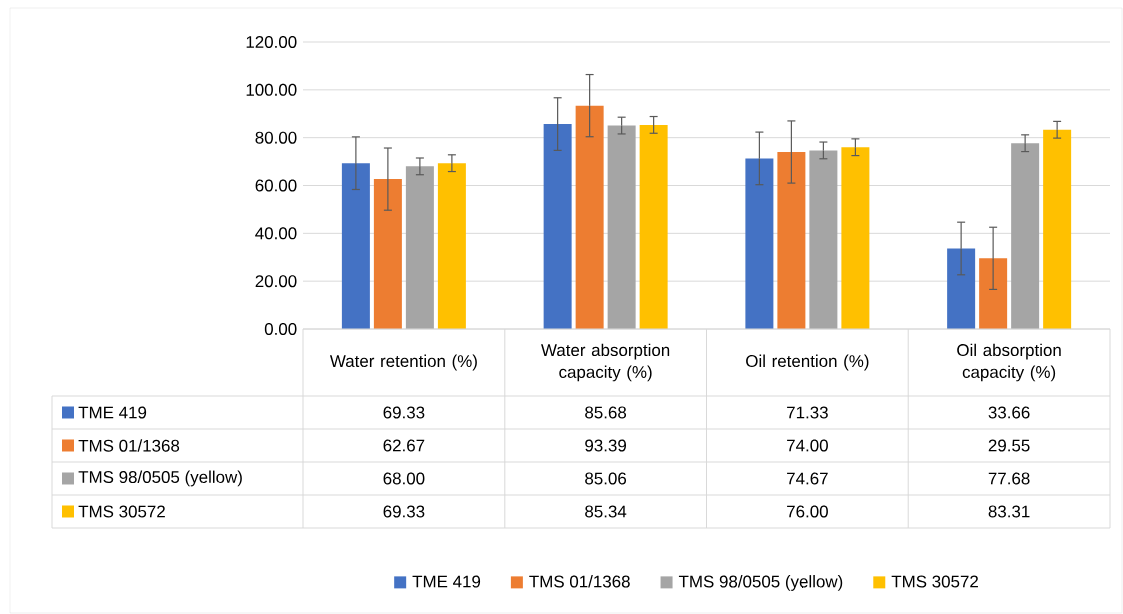 The width and height of the screenshot is (1123, 614). Describe the element at coordinates (760, 583) in the screenshot. I see `text: TMS 98/0505 (yellow)` at that location.